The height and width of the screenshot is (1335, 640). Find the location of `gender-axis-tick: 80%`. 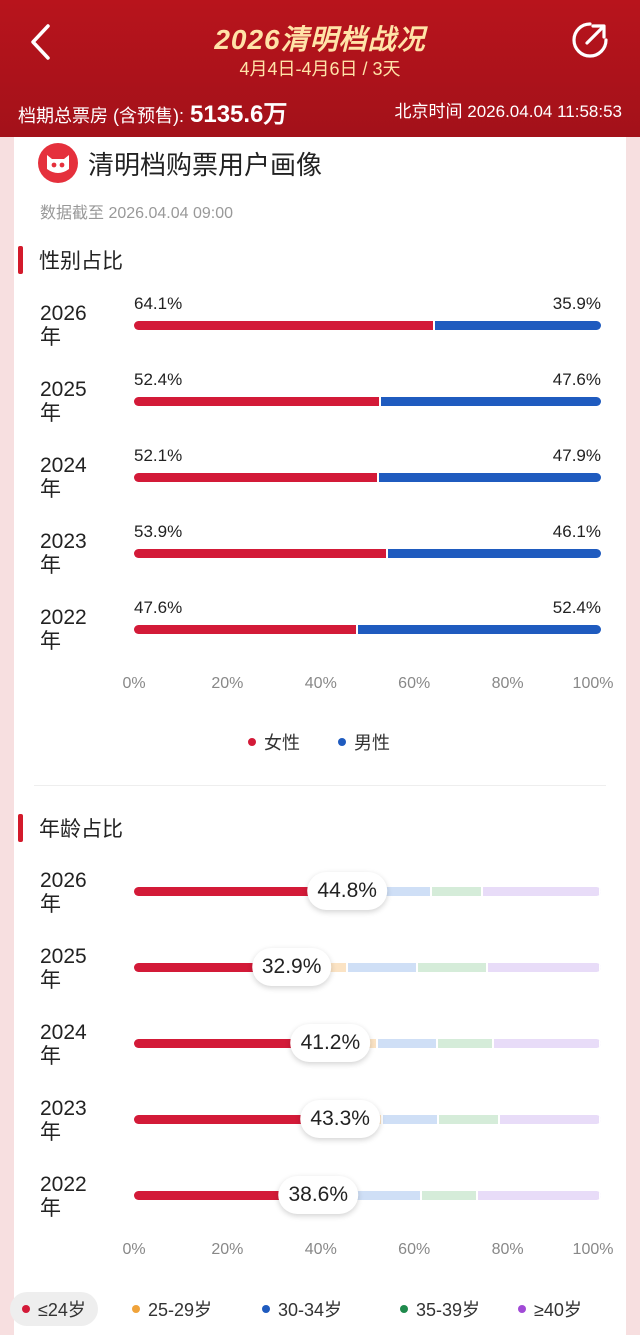

gender-axis-tick: 80% is located at coordinates (507, 683).